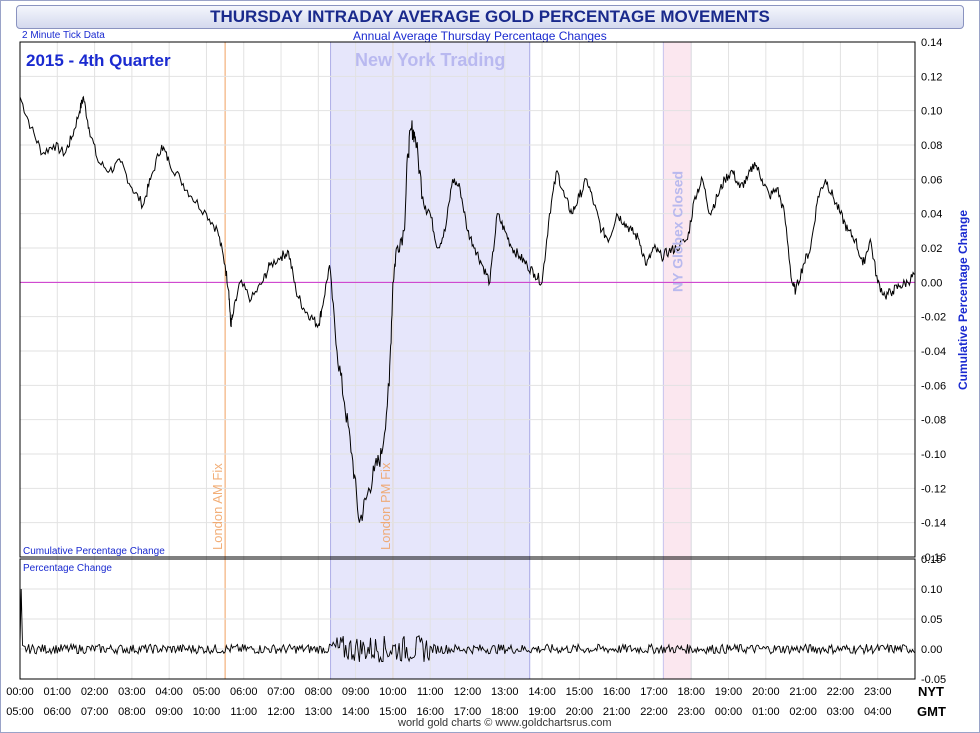  Describe the element at coordinates (766, 692) in the screenshot. I see `nyt-tick-label: 20:00` at that location.